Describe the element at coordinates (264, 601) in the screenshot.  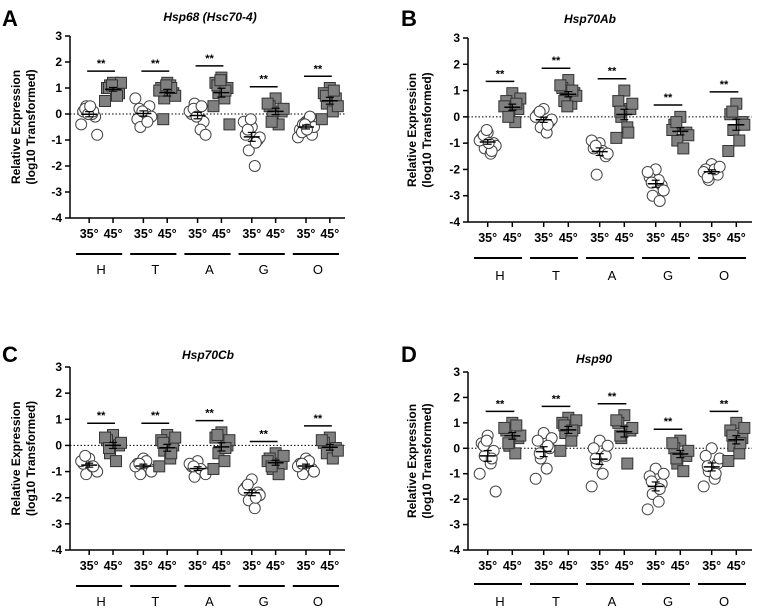
I see `group-label: G` at that location.